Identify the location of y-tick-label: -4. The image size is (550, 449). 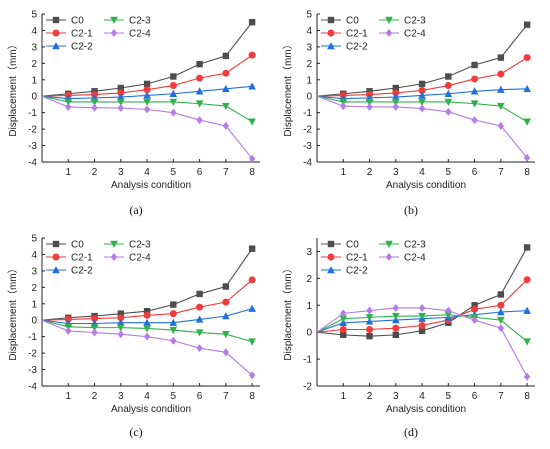
(307, 163).